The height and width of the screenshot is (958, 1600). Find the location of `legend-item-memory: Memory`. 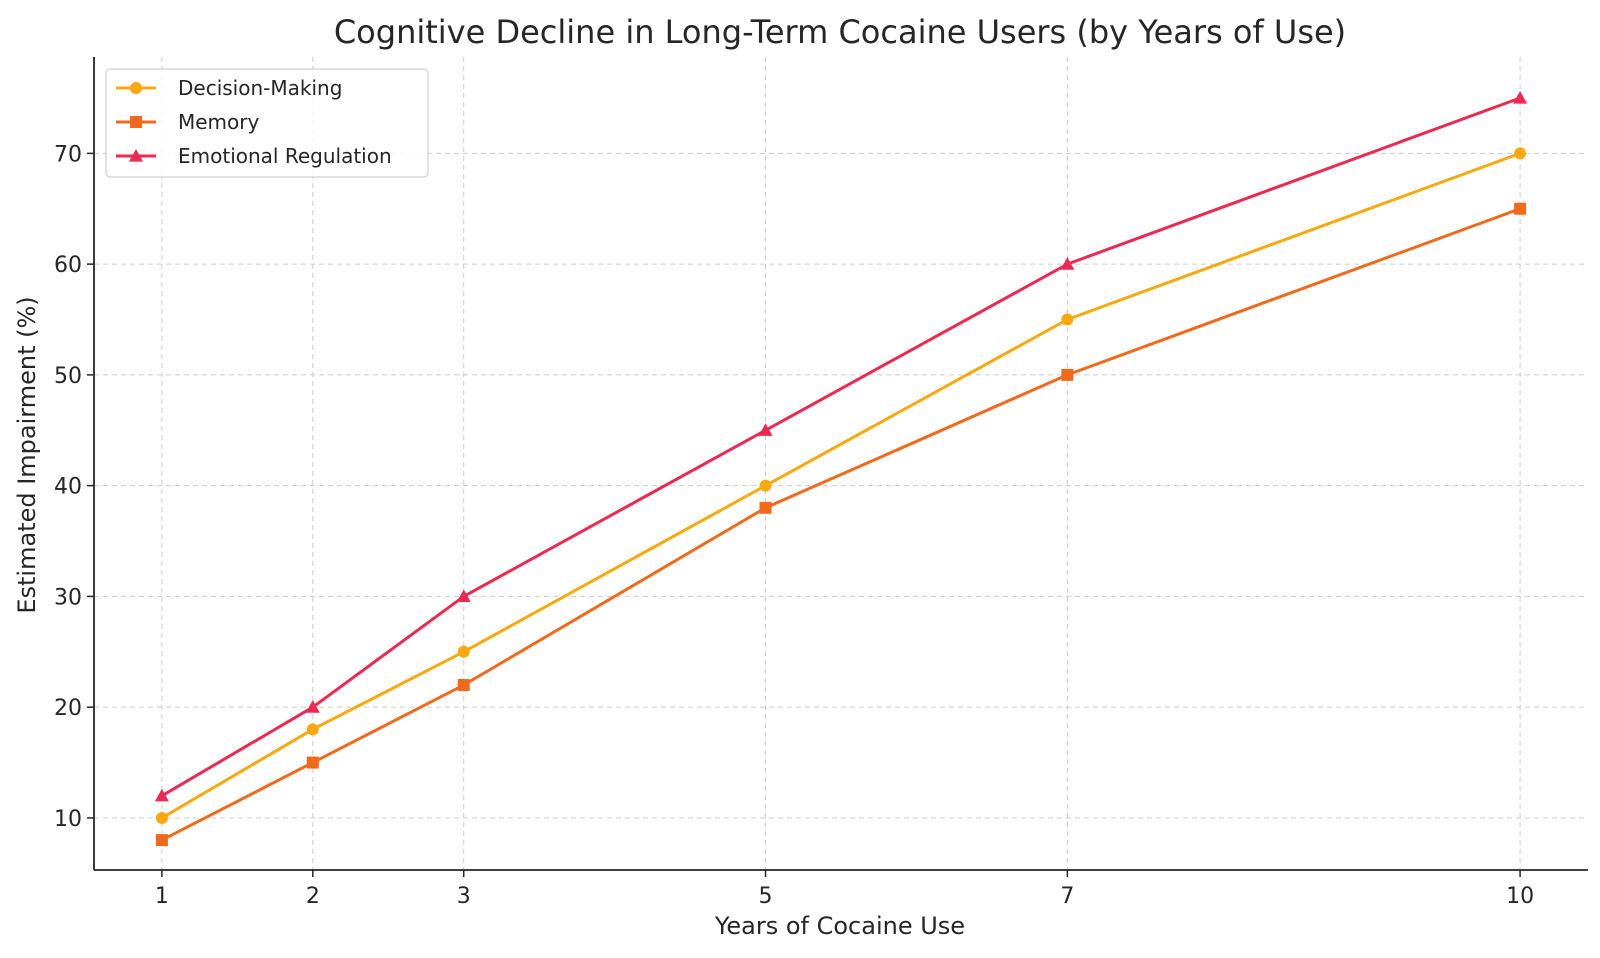

legend-item-memory: Memory is located at coordinates (188, 122).